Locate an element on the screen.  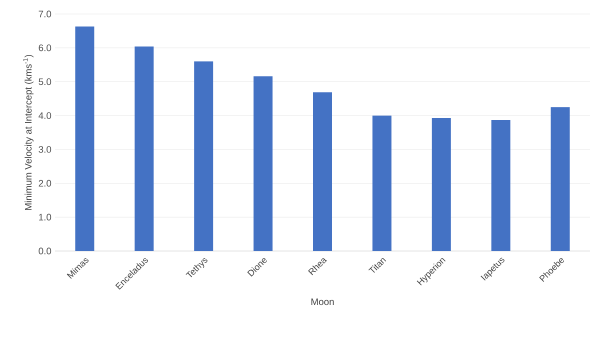
y-tick-label: 6.0 is located at coordinates (45, 48).